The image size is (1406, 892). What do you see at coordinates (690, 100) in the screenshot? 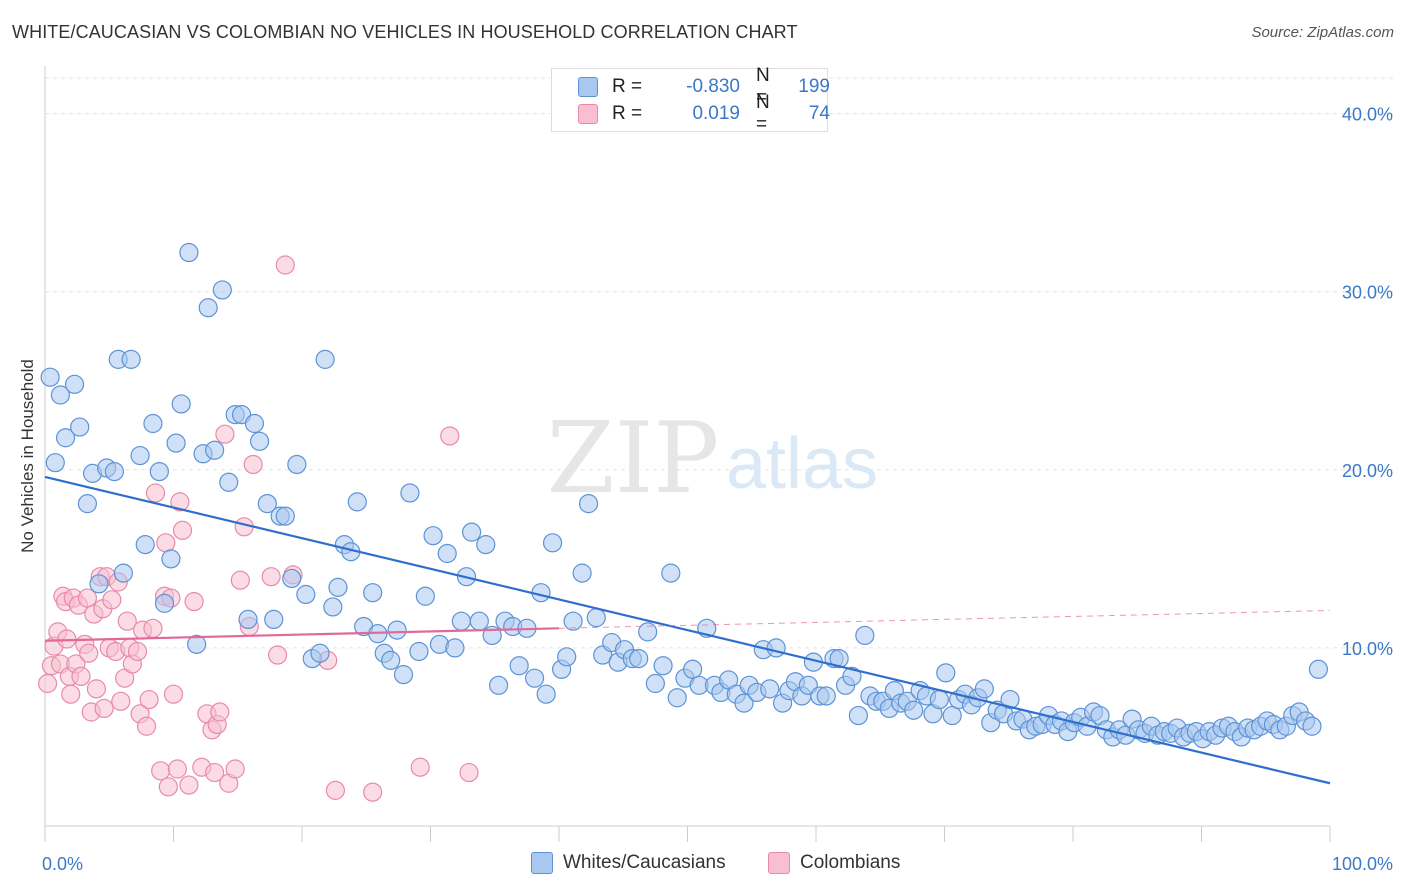
I see `correlation-legend: R = -0.830 N = 199 R = 0.019 N = 74` at bounding box center [690, 100].